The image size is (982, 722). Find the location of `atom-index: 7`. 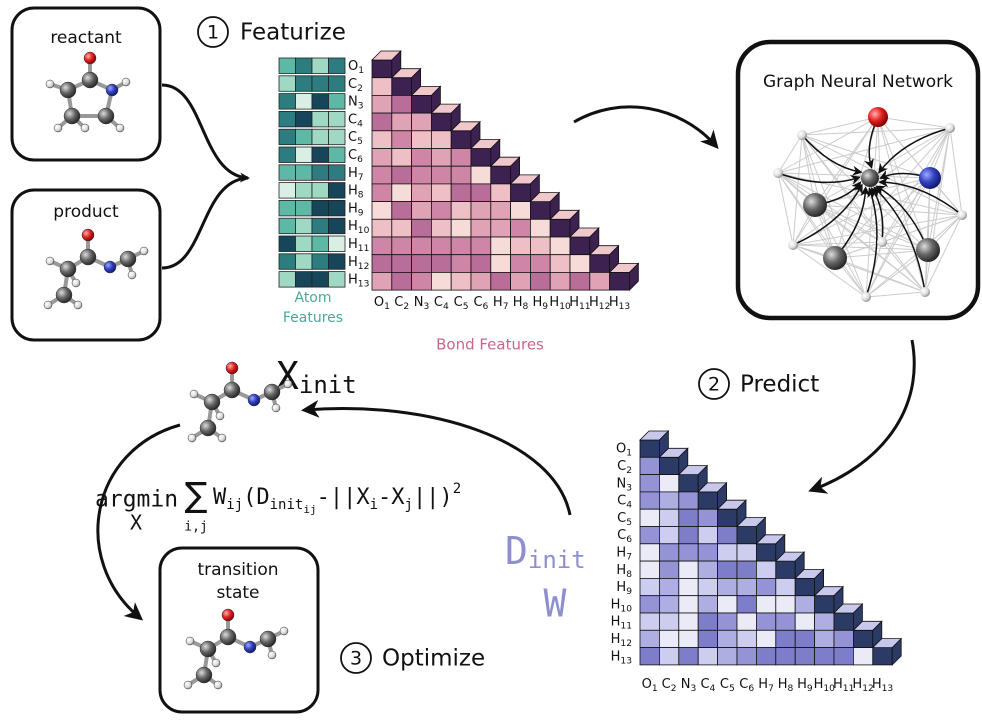

atom-index: 7 is located at coordinates (506, 307).